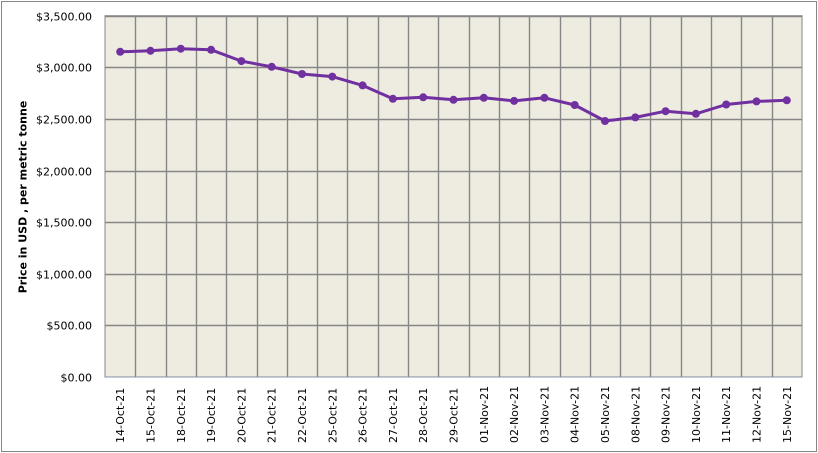 This screenshot has height=453, width=818. I want to click on x-tick-label: 12-Nov-21, so click(757, 414).